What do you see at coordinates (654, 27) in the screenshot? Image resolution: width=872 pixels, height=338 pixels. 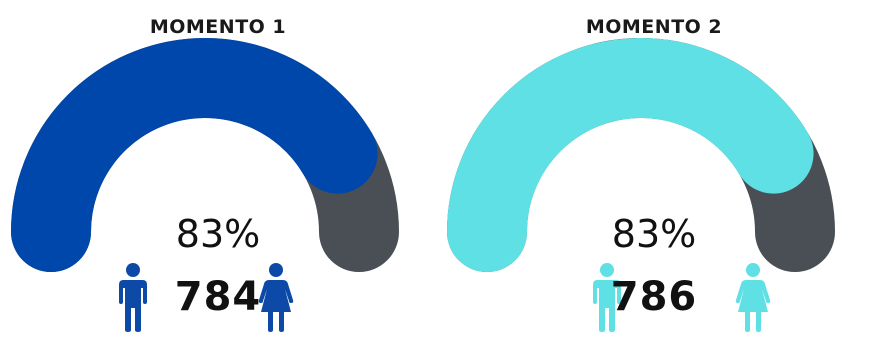 I see `gauge-title: MOMENTO 2` at bounding box center [654, 27].